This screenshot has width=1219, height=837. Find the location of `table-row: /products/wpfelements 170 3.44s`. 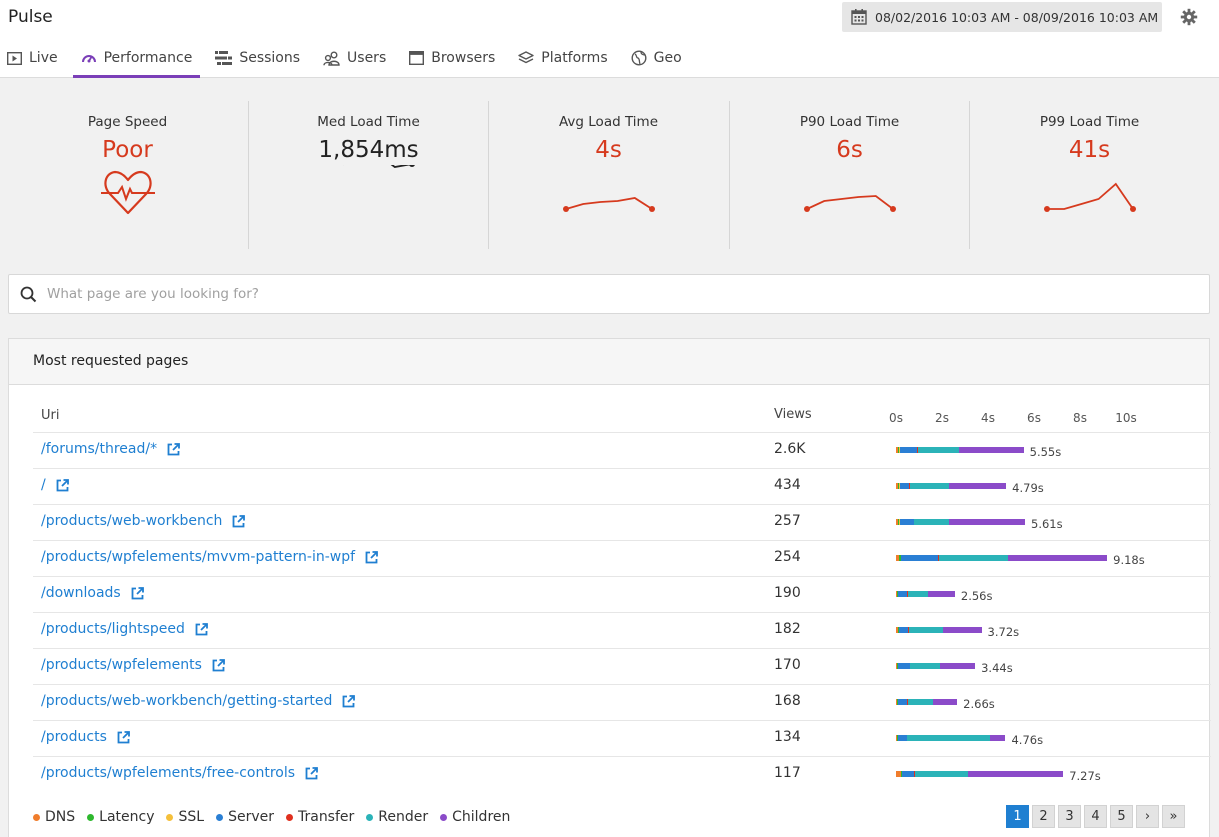

table-row: /products/wpfelements 170 3.44s is located at coordinates (622, 666).